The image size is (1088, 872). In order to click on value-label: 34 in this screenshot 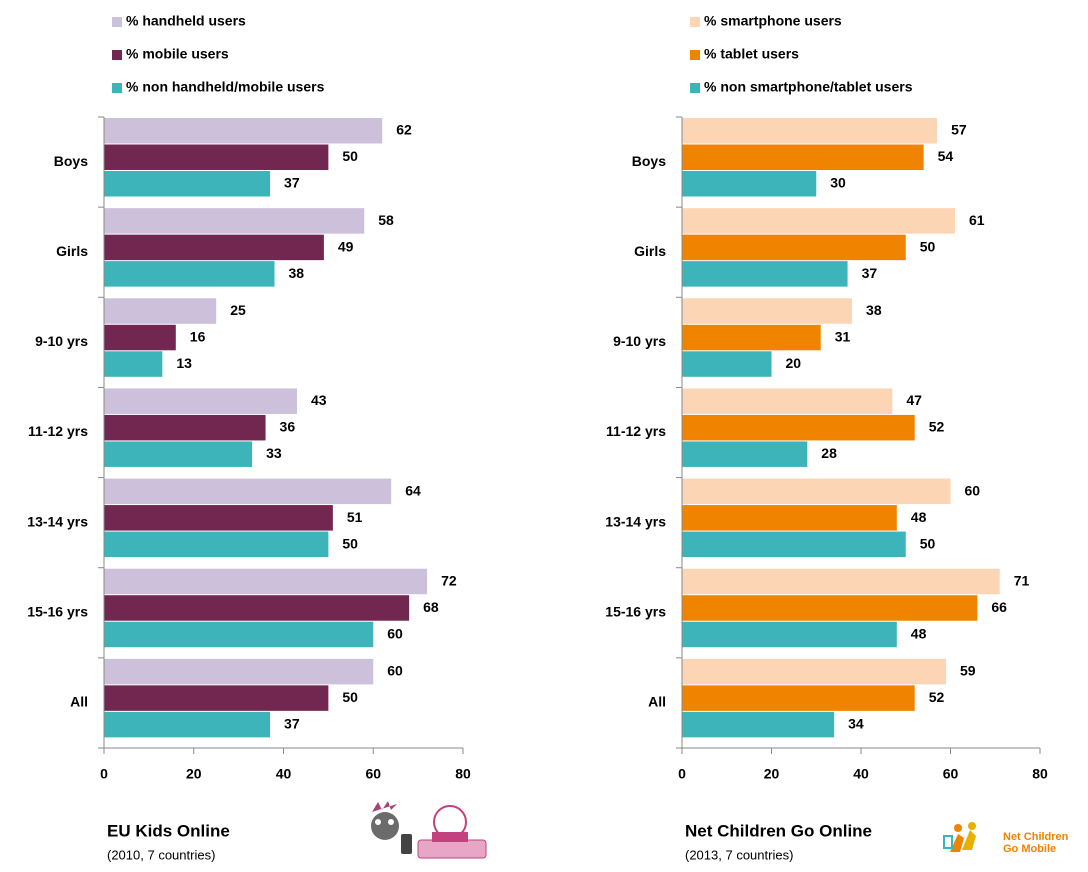, I will do `click(856, 724)`.